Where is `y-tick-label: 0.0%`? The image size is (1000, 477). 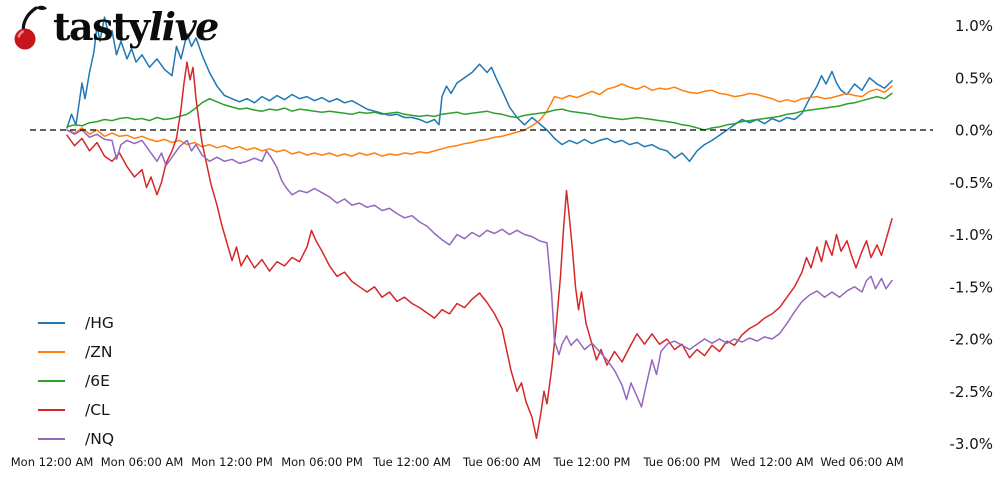
y-tick-label: 0.0% is located at coordinates (974, 131).